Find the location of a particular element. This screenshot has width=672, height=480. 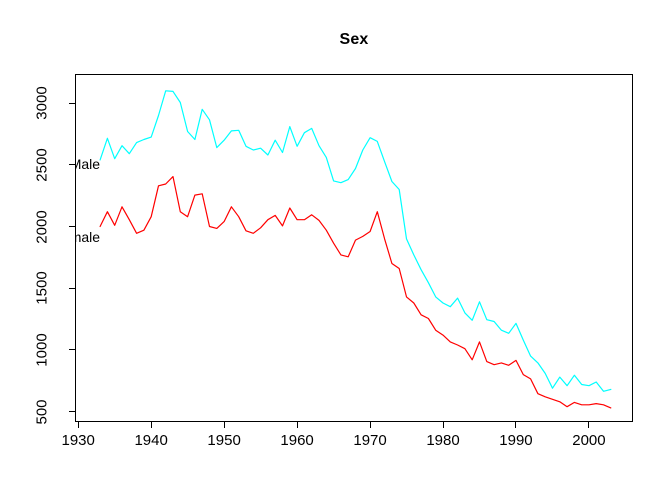

x-axis-tick-label: 1960 is located at coordinates (297, 440).